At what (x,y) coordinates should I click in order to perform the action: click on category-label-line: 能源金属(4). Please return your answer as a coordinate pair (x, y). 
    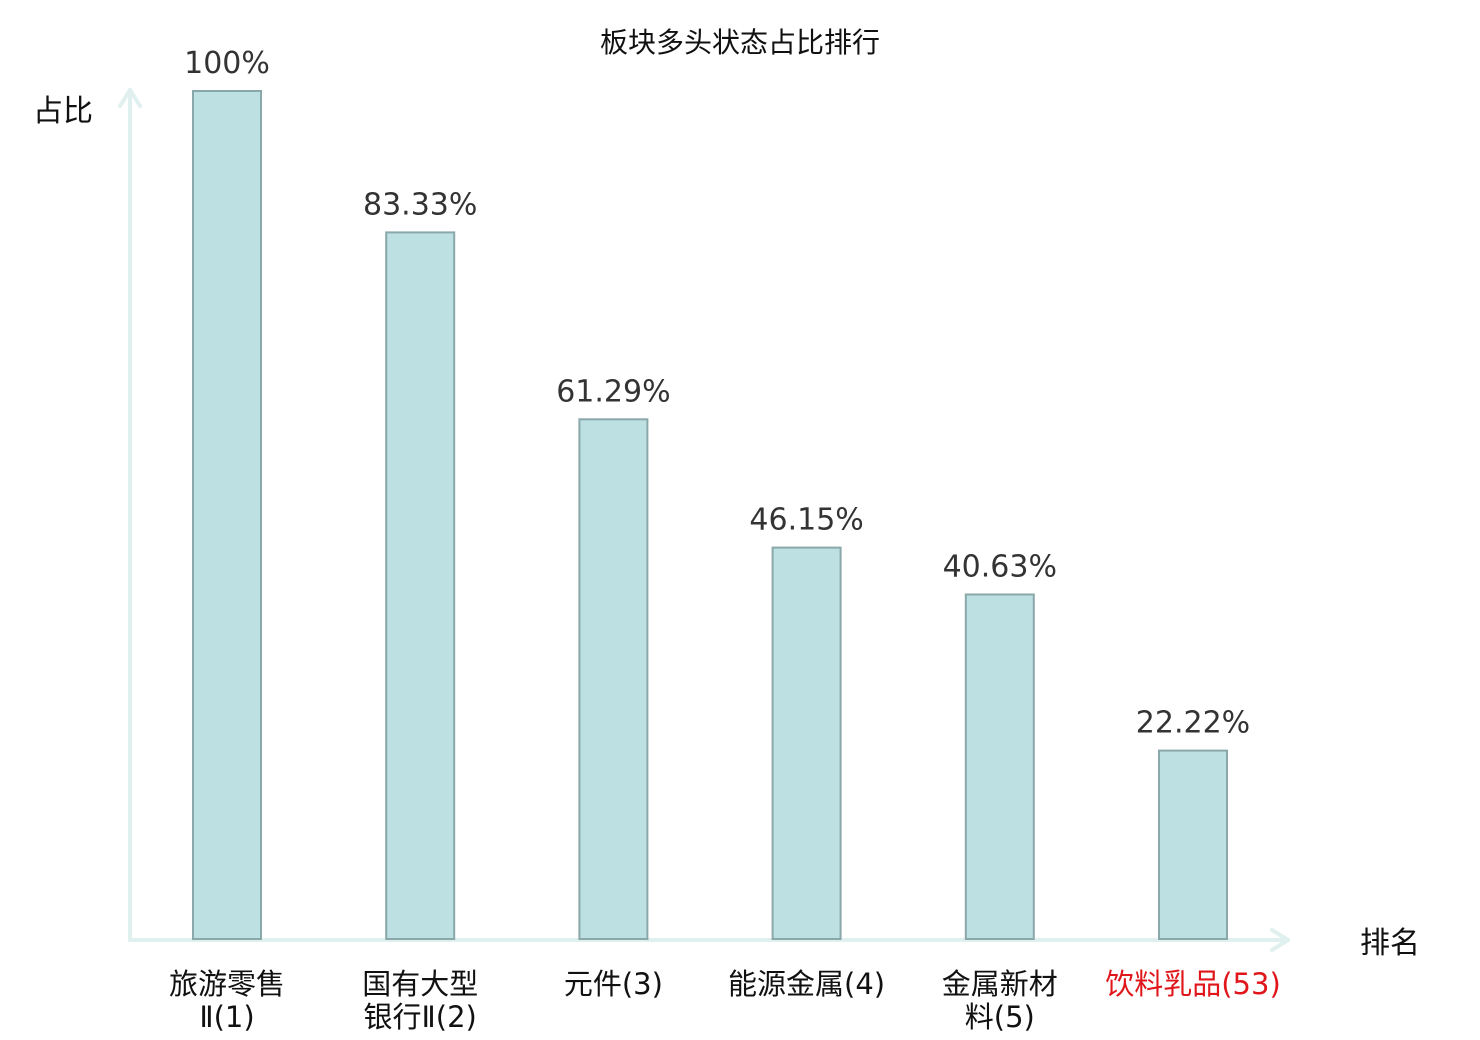
    Looking at the image, I should click on (806, 984).